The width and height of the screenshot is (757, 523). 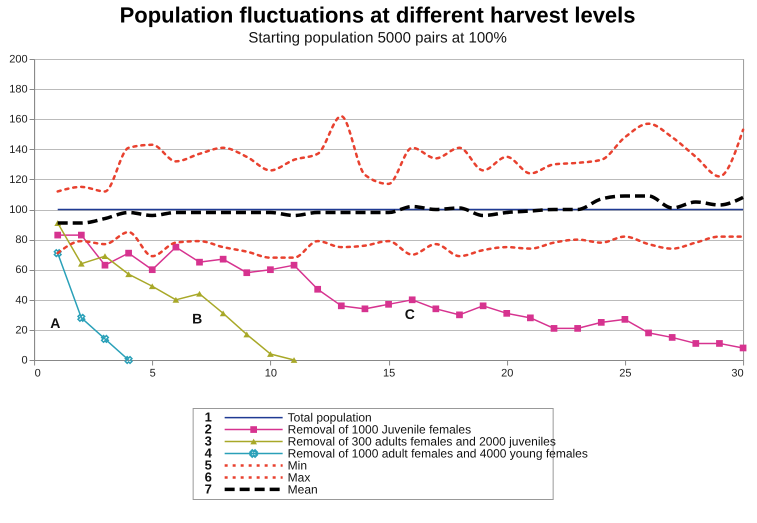 What do you see at coordinates (389, 374) in the screenshot?
I see `x-tick-label: 15` at bounding box center [389, 374].